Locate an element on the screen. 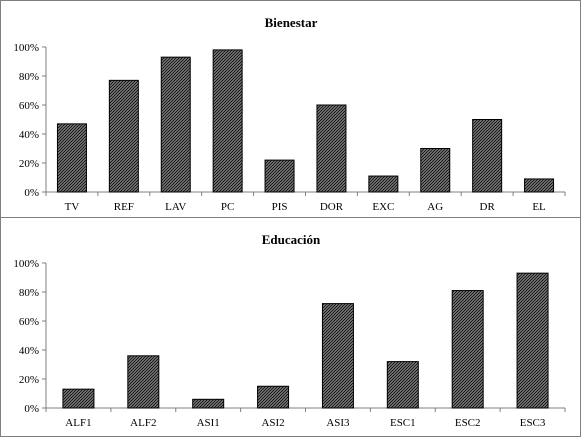  bar-lav is located at coordinates (175, 124).